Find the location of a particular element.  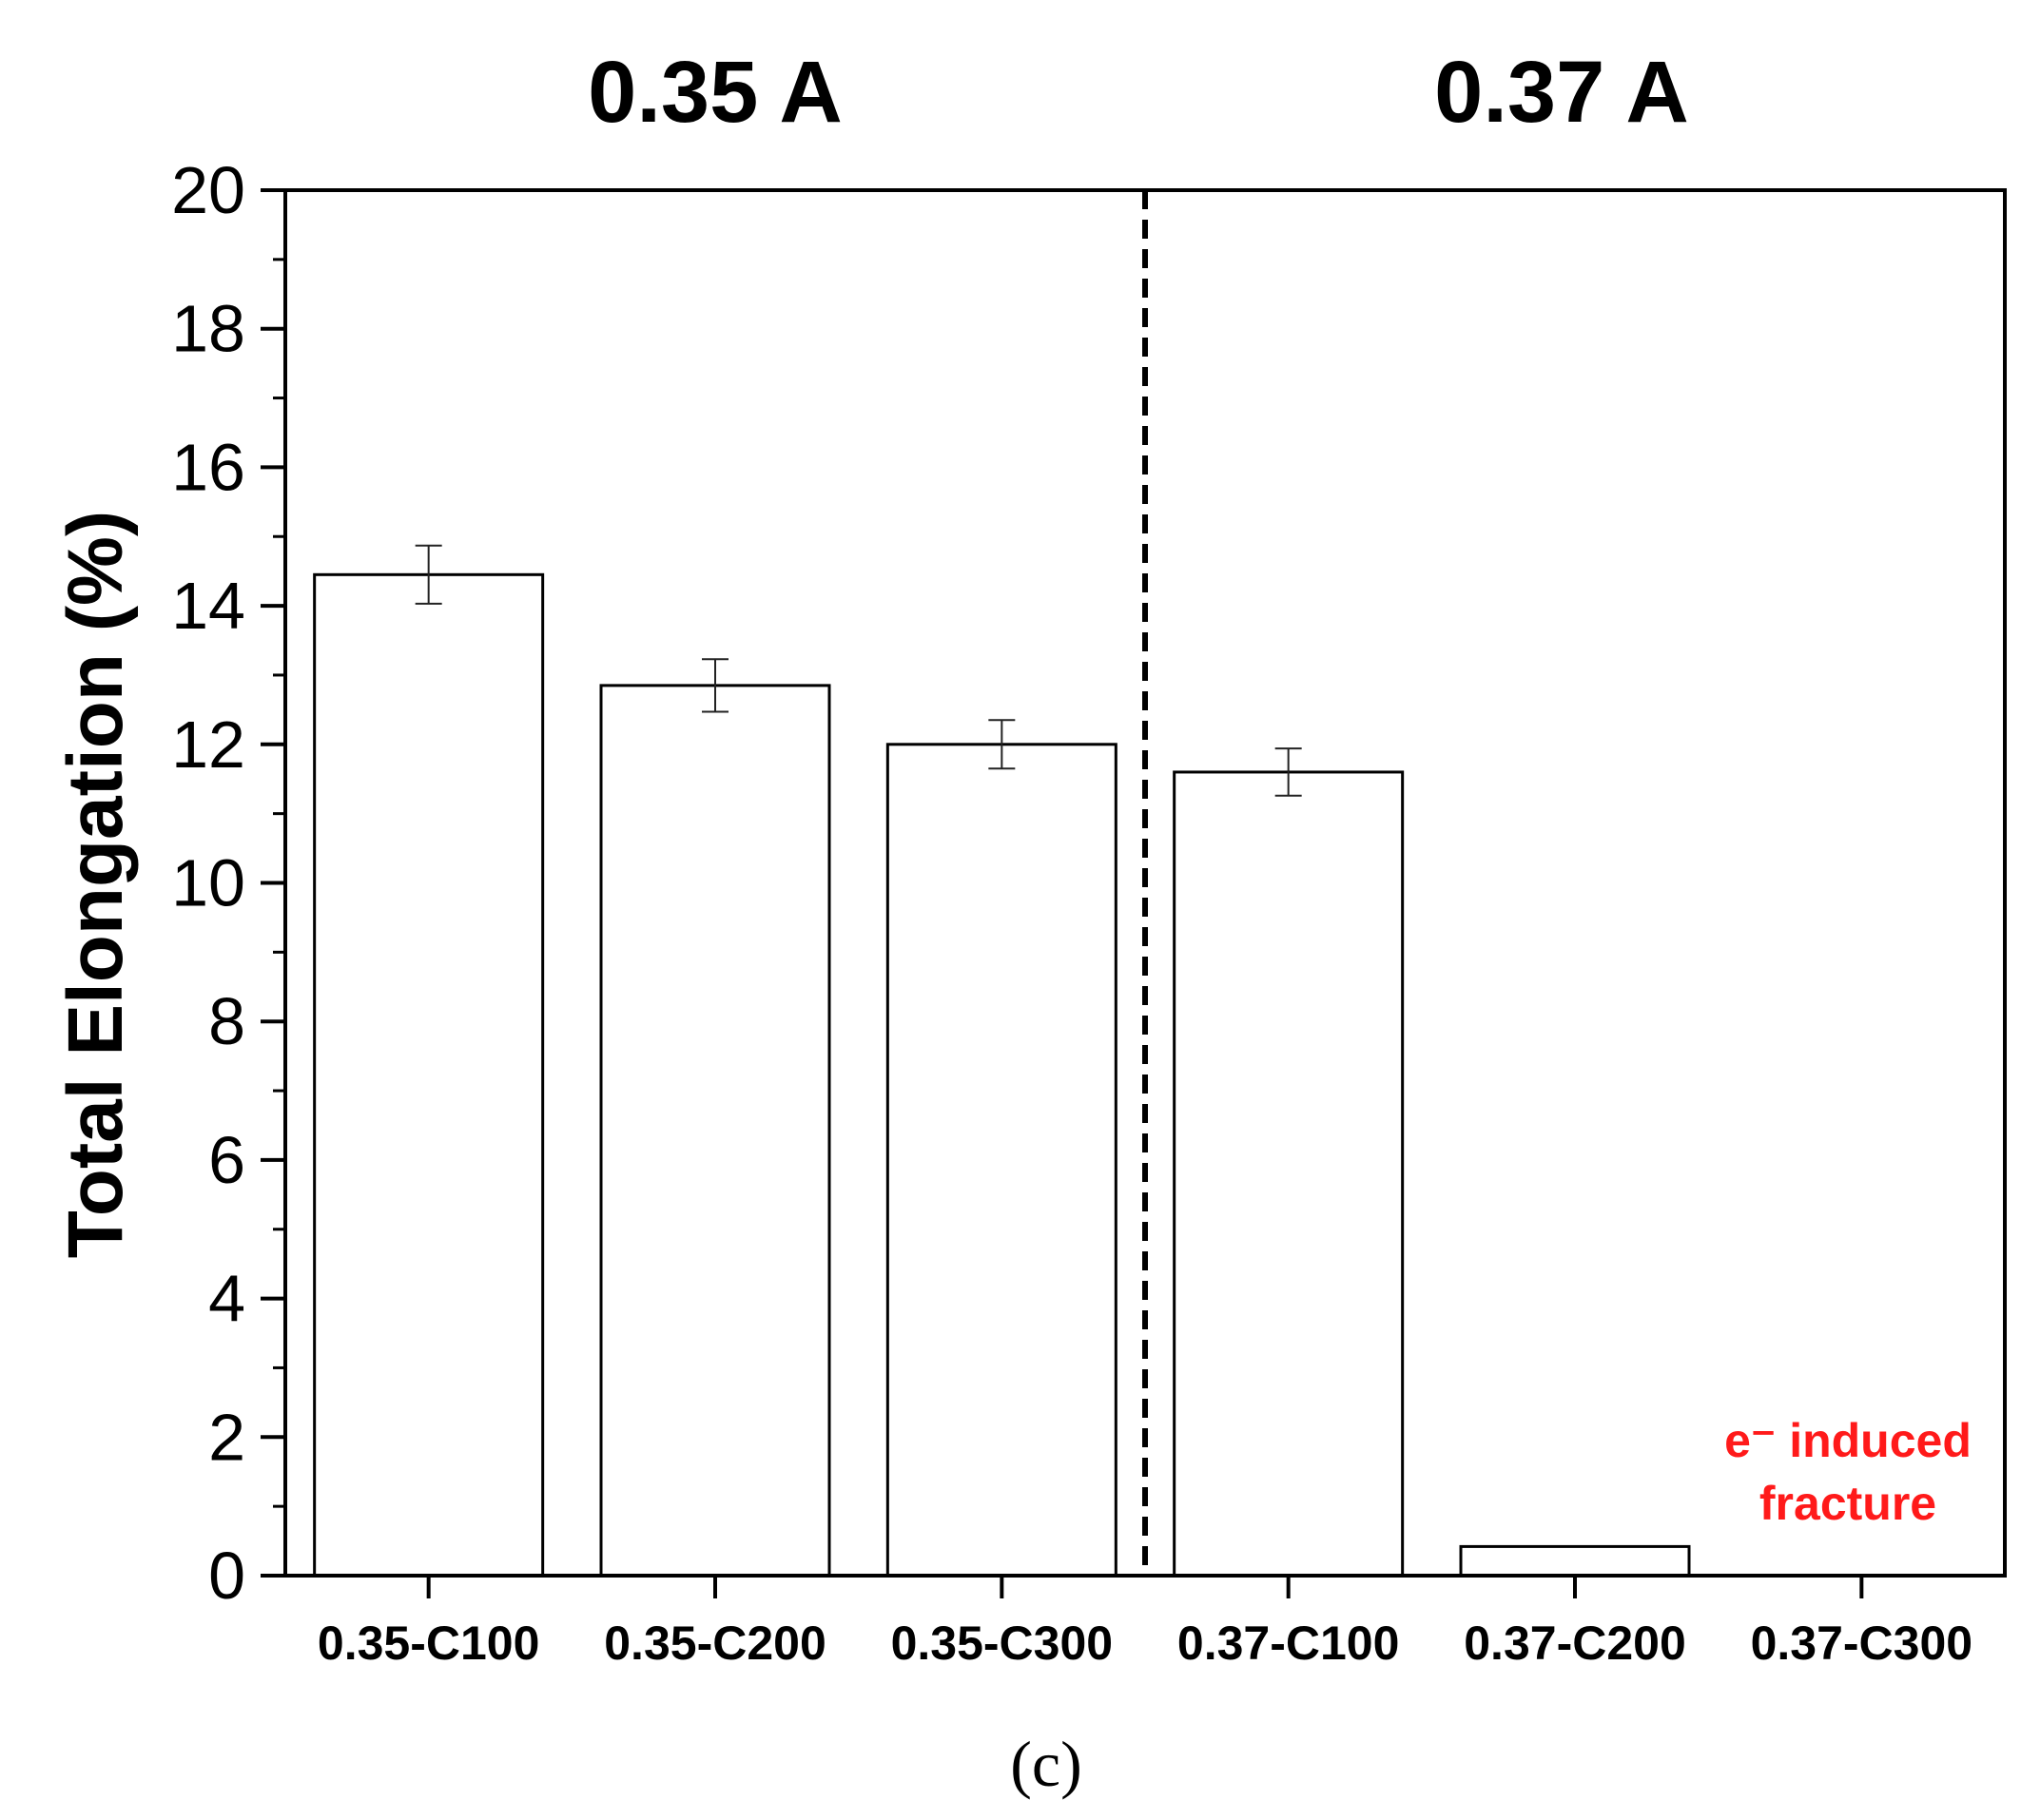

x-tick-label-0.37-C200: 0.37-C200 is located at coordinates (1575, 1644).